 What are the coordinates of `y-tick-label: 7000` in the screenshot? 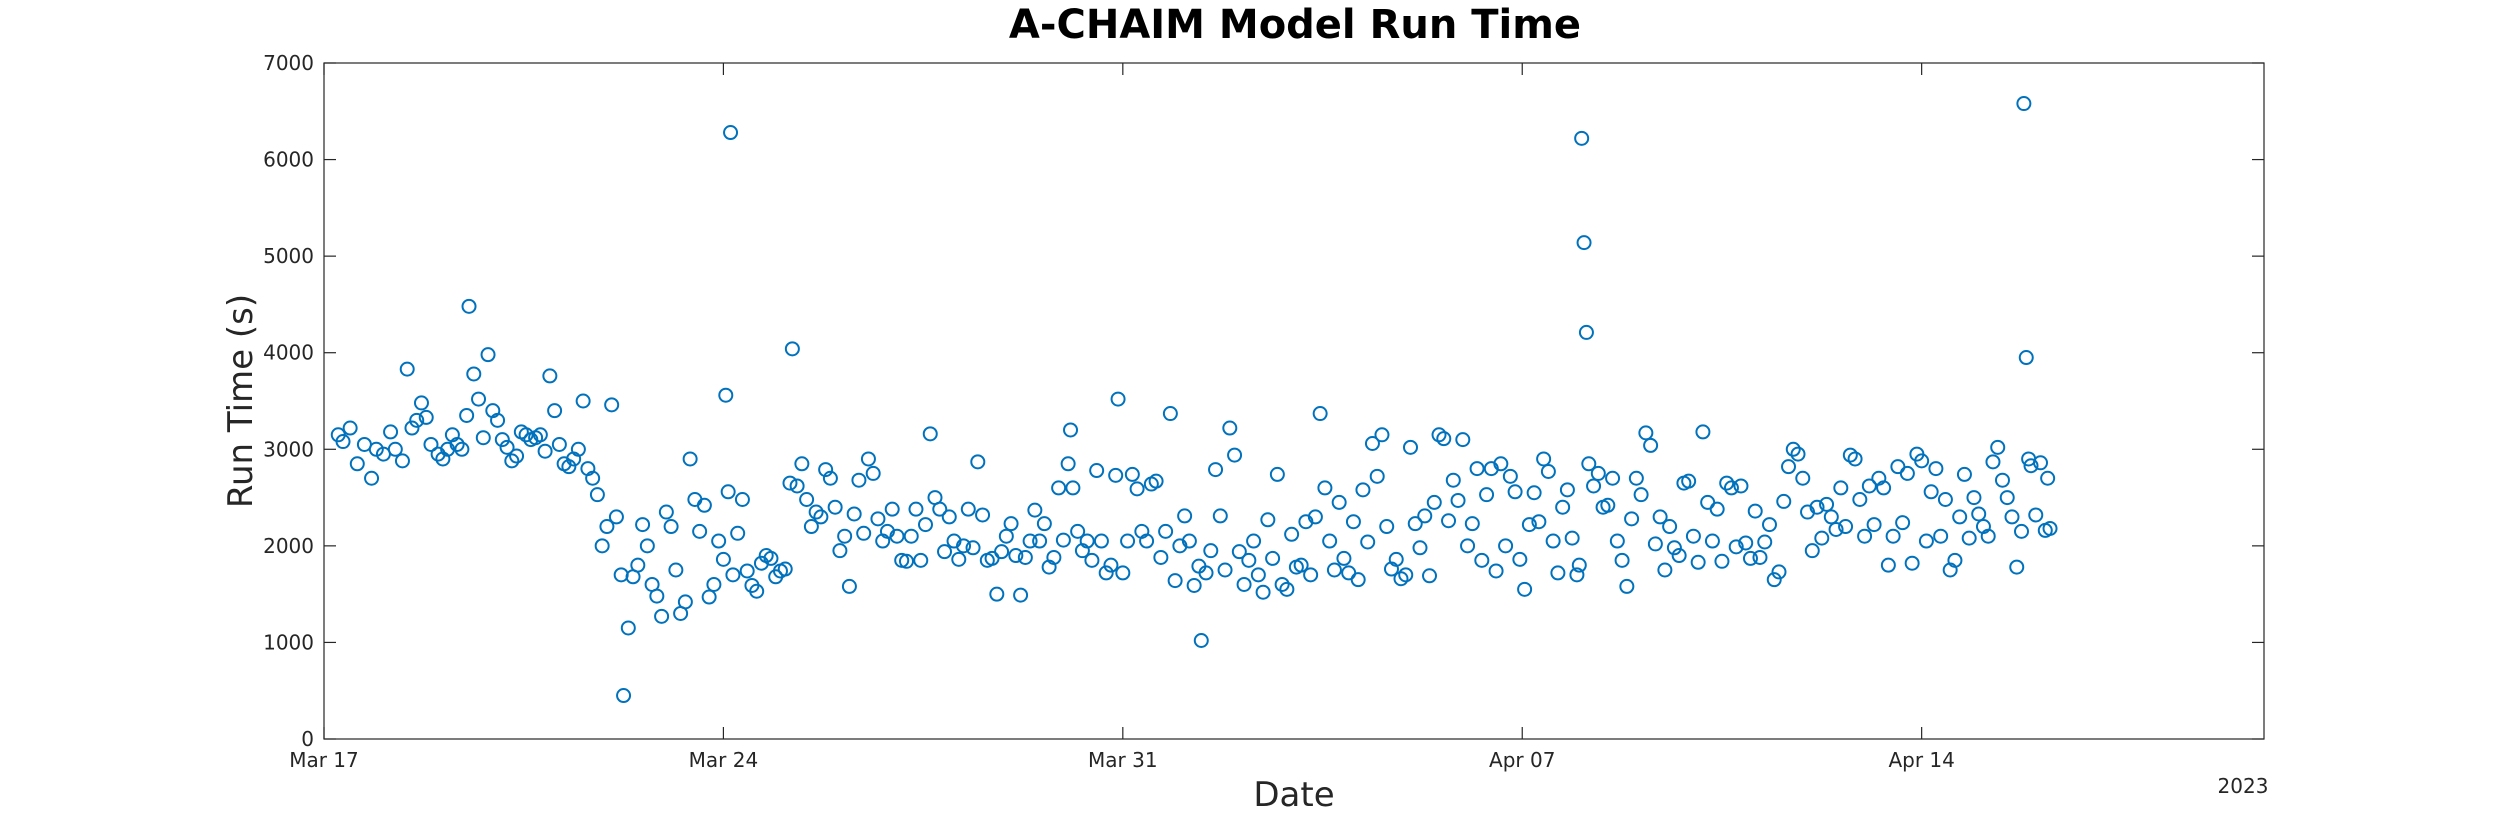 It's located at (288, 63).